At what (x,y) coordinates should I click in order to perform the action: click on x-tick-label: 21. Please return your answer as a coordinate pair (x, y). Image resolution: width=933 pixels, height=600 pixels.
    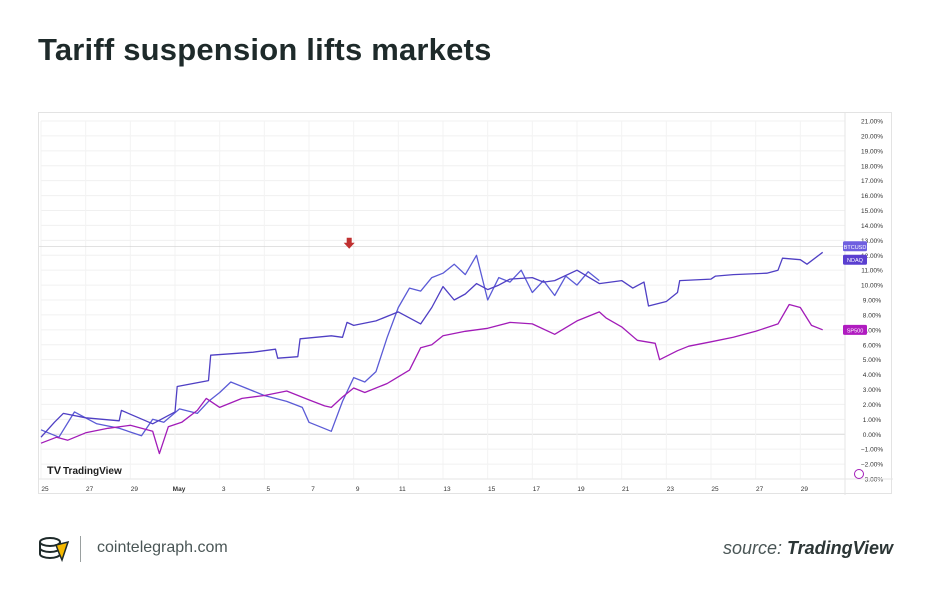
    Looking at the image, I should click on (626, 489).